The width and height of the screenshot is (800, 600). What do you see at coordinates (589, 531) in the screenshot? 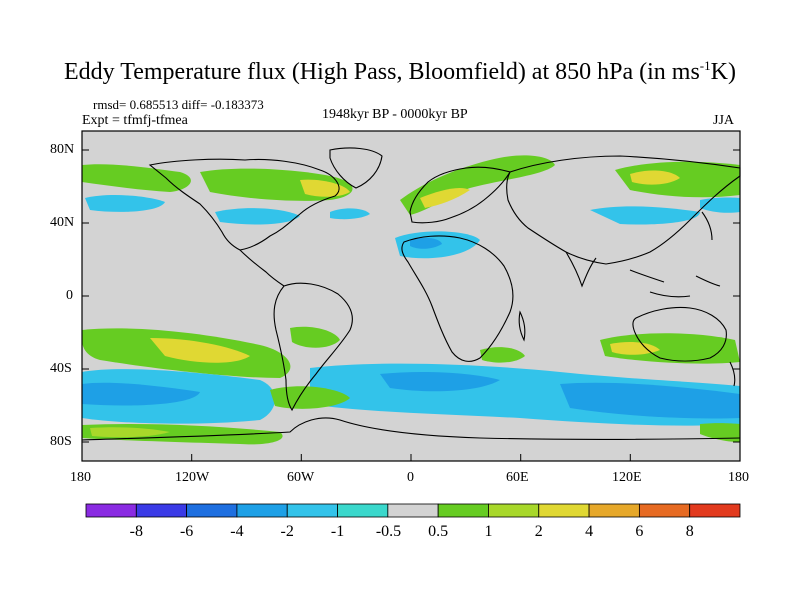
I see `colorbar-label: 4` at bounding box center [589, 531].